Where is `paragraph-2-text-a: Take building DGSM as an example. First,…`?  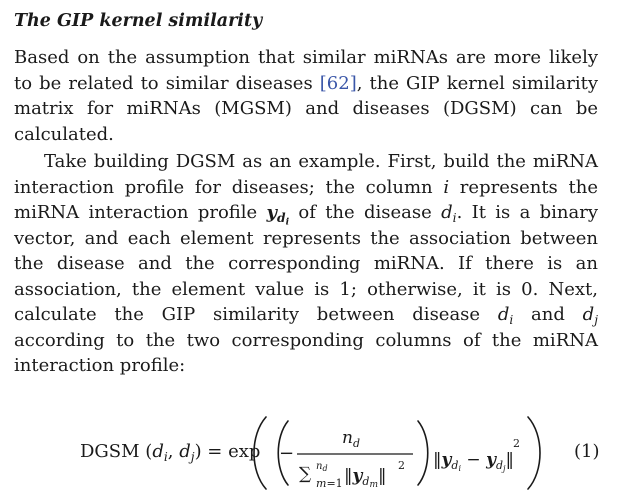
paragraph-2-text-a: Take building DGSM as an example. First,… is located at coordinates (306, 174).